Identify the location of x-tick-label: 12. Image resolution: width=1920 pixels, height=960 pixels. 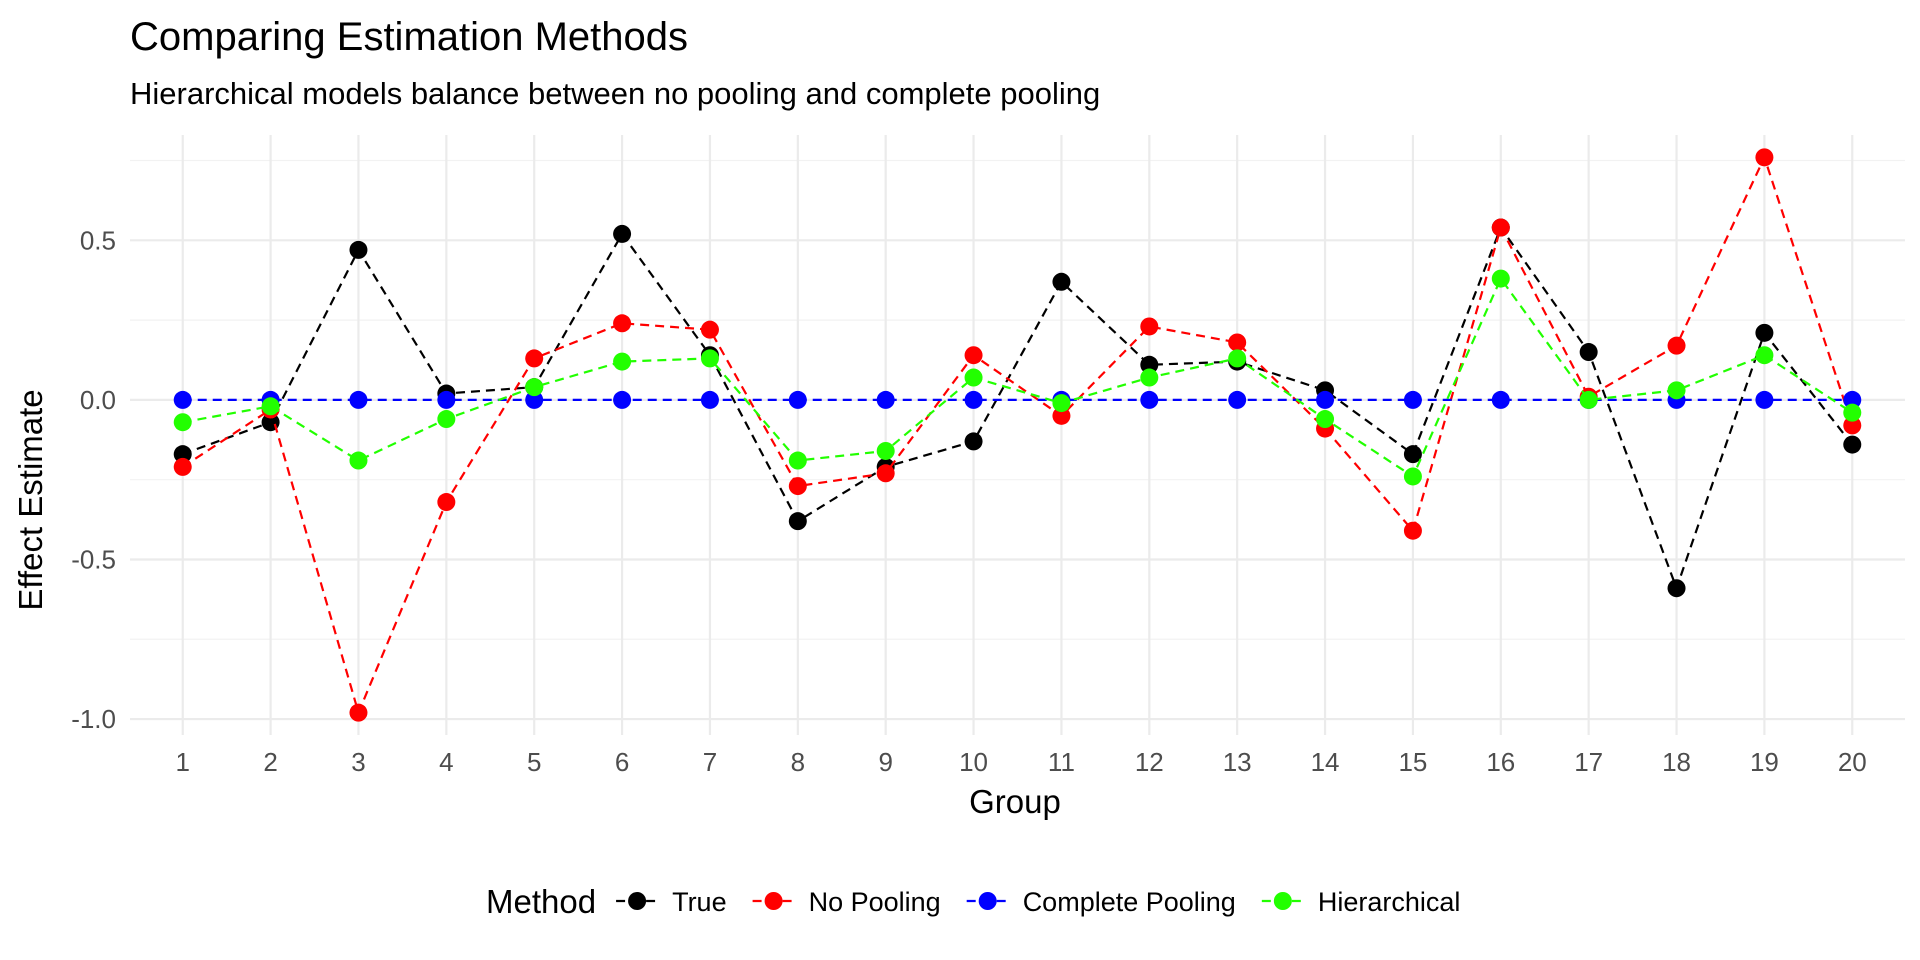
(1149, 762).